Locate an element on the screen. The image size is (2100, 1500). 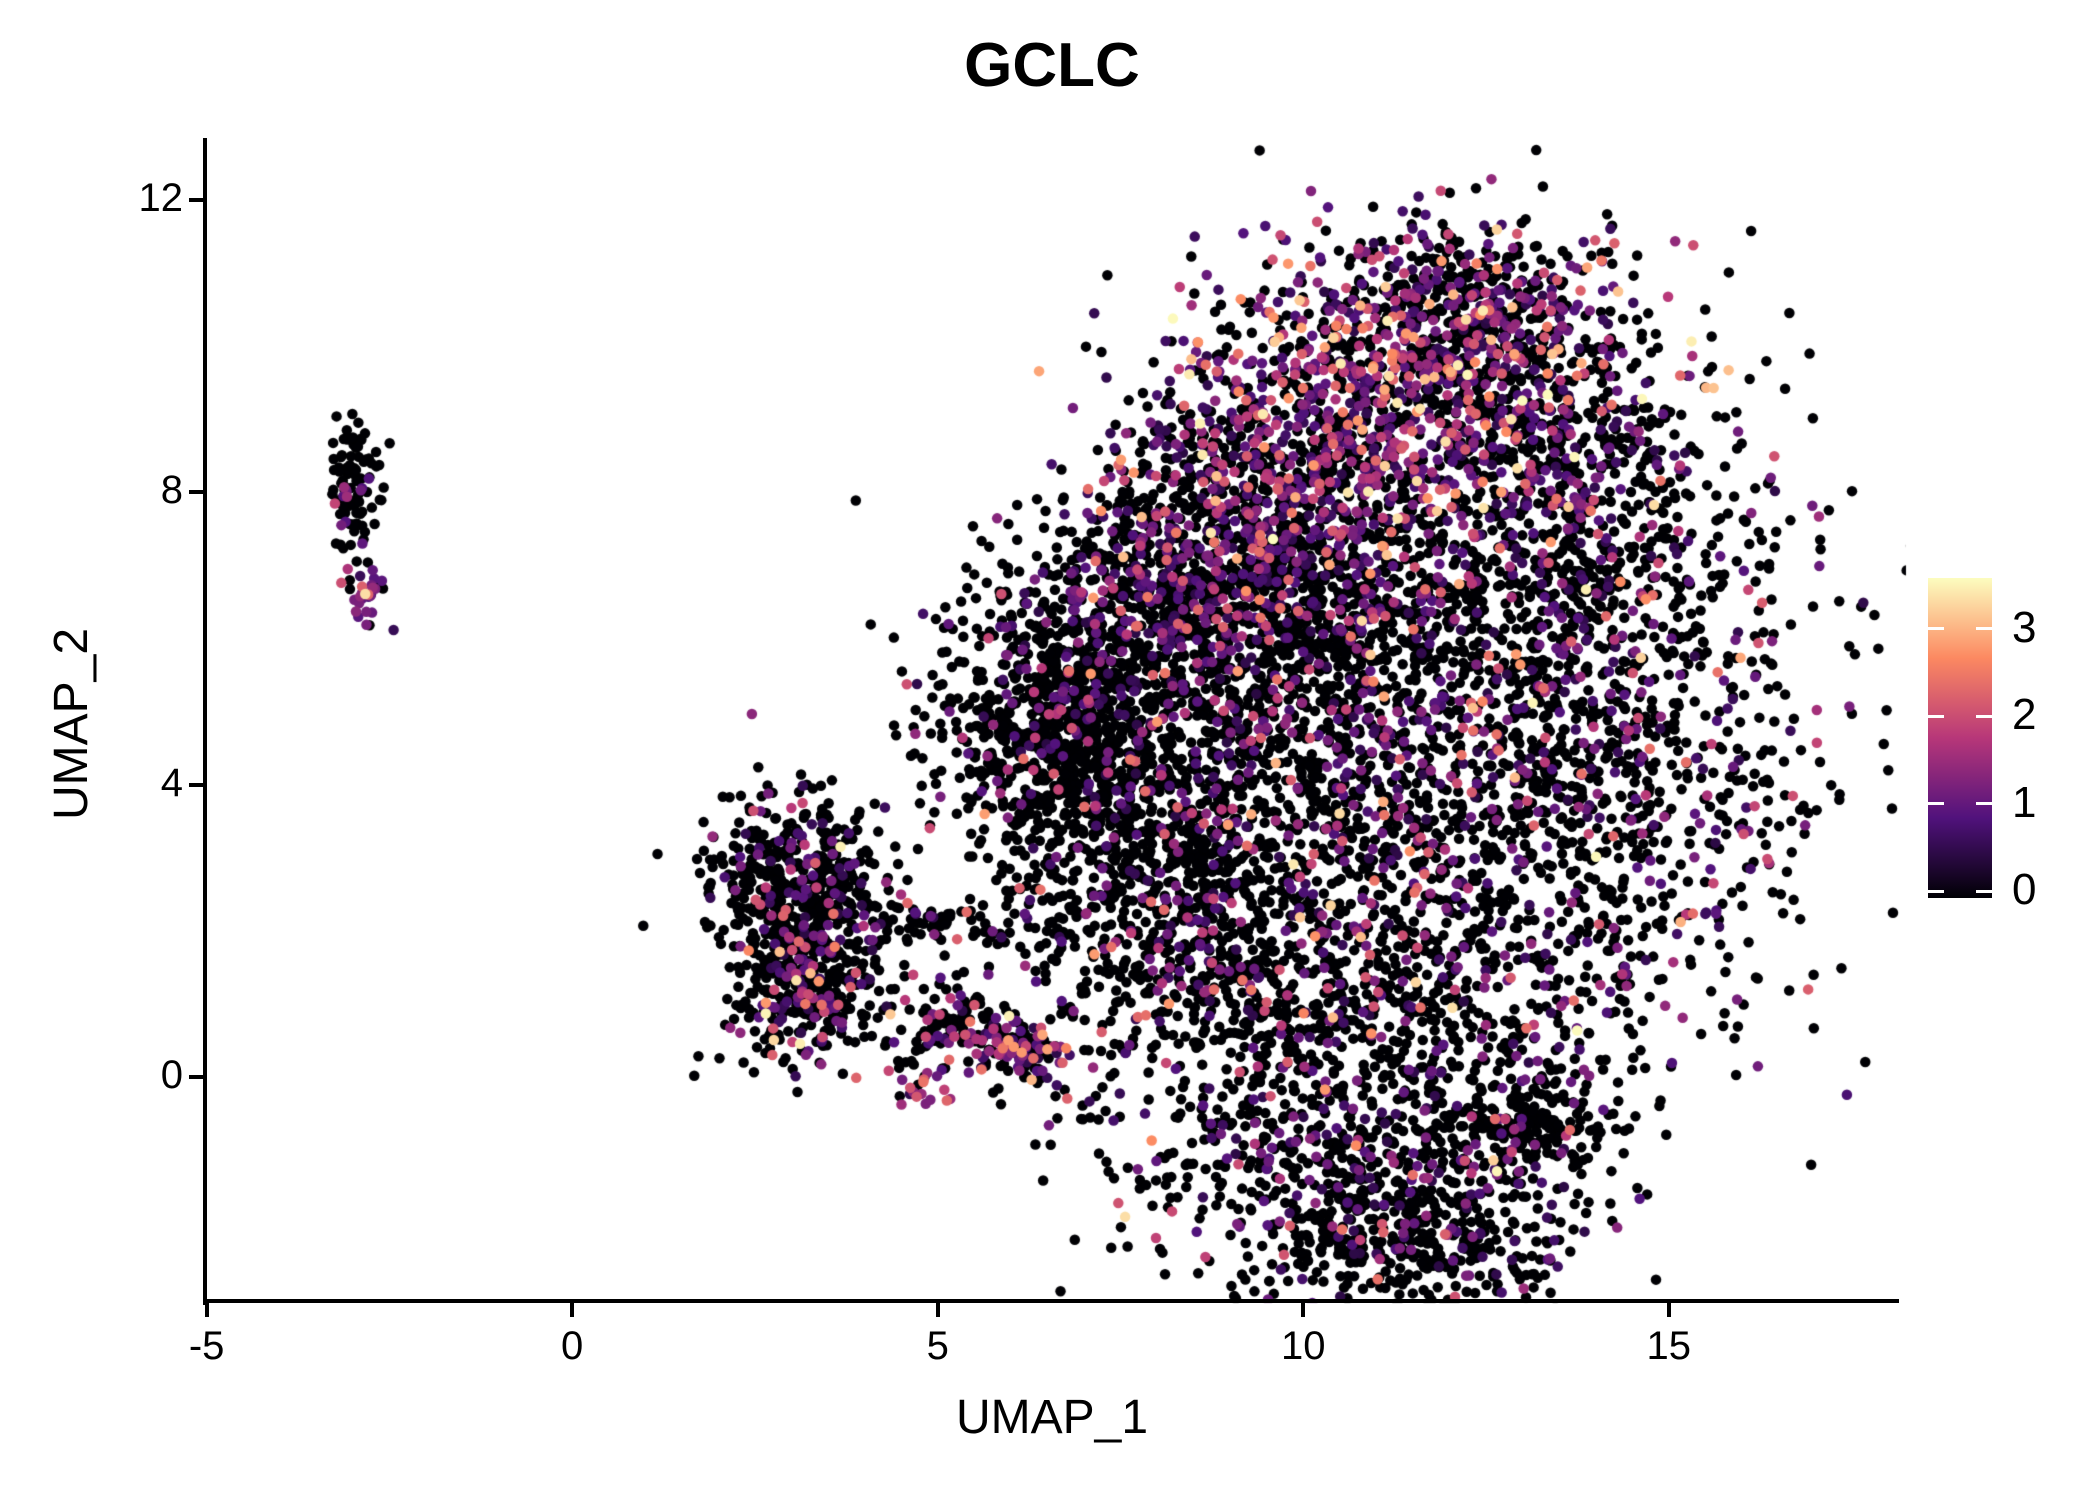
x-tick-label: -5 is located at coordinates (206, 1346).